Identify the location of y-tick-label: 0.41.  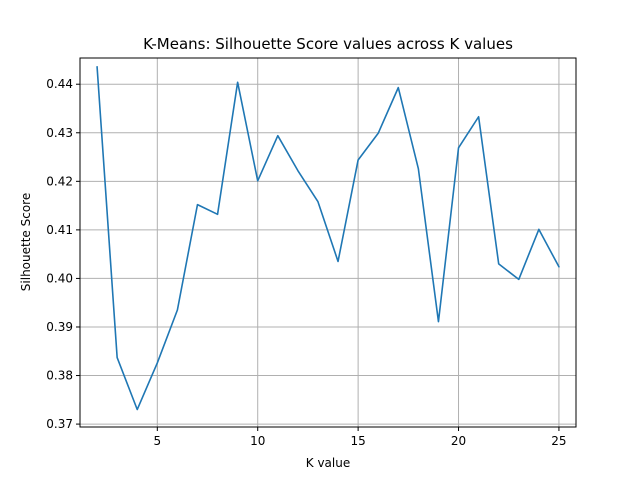
(59, 230).